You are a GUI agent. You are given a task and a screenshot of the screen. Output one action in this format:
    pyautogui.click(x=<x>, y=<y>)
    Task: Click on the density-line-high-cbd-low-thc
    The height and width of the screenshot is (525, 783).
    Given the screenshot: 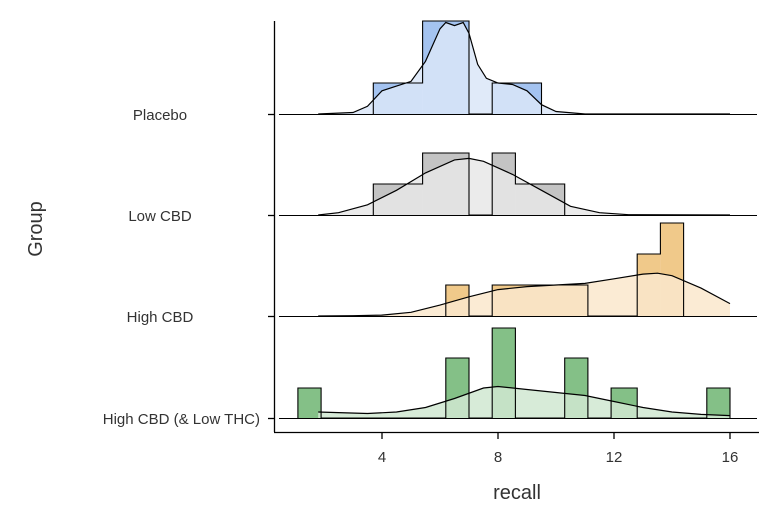 What is the action you would take?
    pyautogui.click(x=524, y=401)
    